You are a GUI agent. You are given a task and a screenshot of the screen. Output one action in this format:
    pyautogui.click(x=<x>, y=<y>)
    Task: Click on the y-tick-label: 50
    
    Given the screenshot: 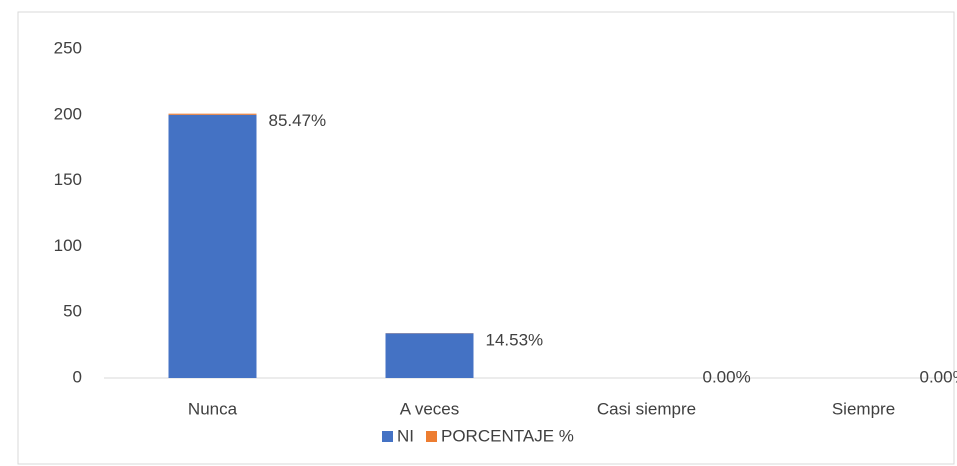 What is the action you would take?
    pyautogui.click(x=72, y=311)
    